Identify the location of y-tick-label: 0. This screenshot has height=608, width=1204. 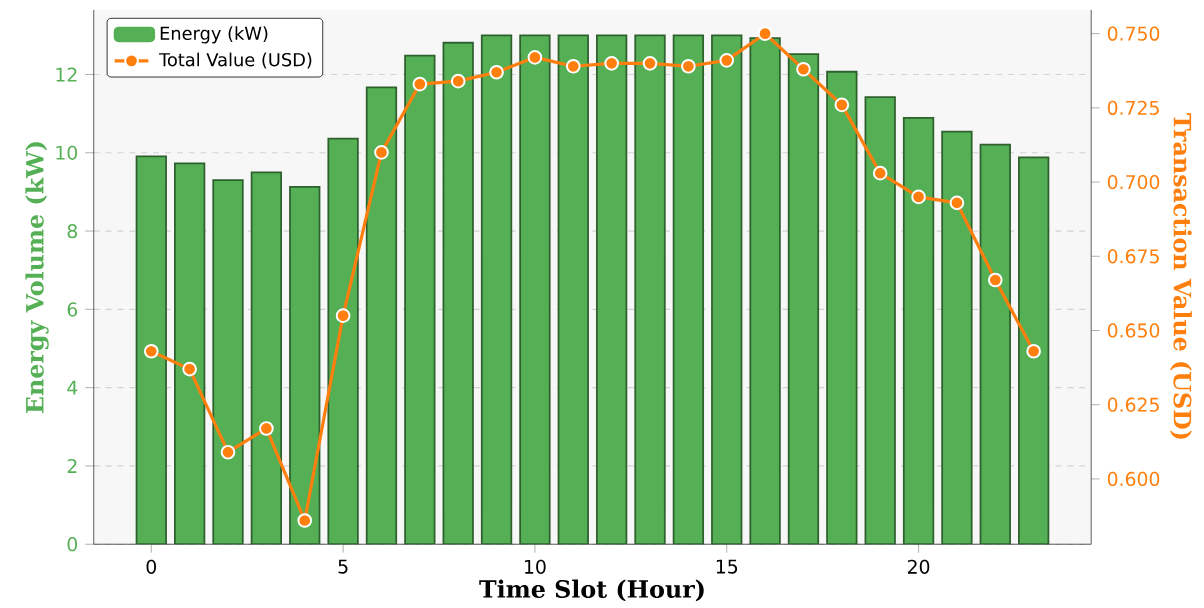
(72, 544).